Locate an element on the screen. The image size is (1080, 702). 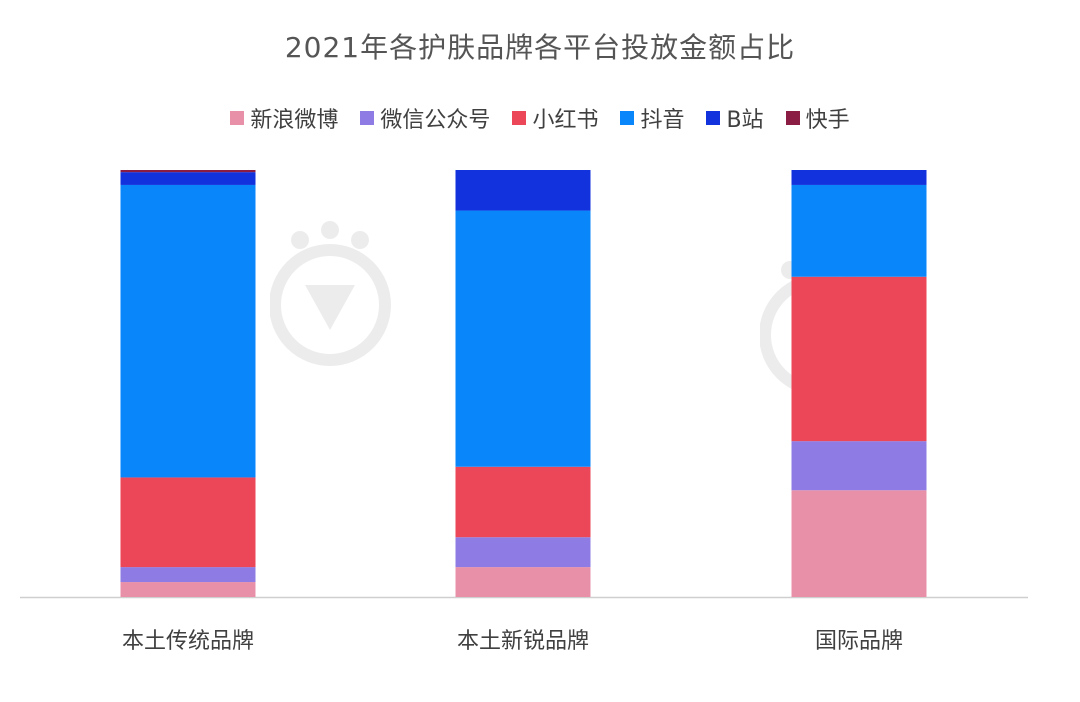
legend-item-kuaishou: 快手 is located at coordinates (817, 118).